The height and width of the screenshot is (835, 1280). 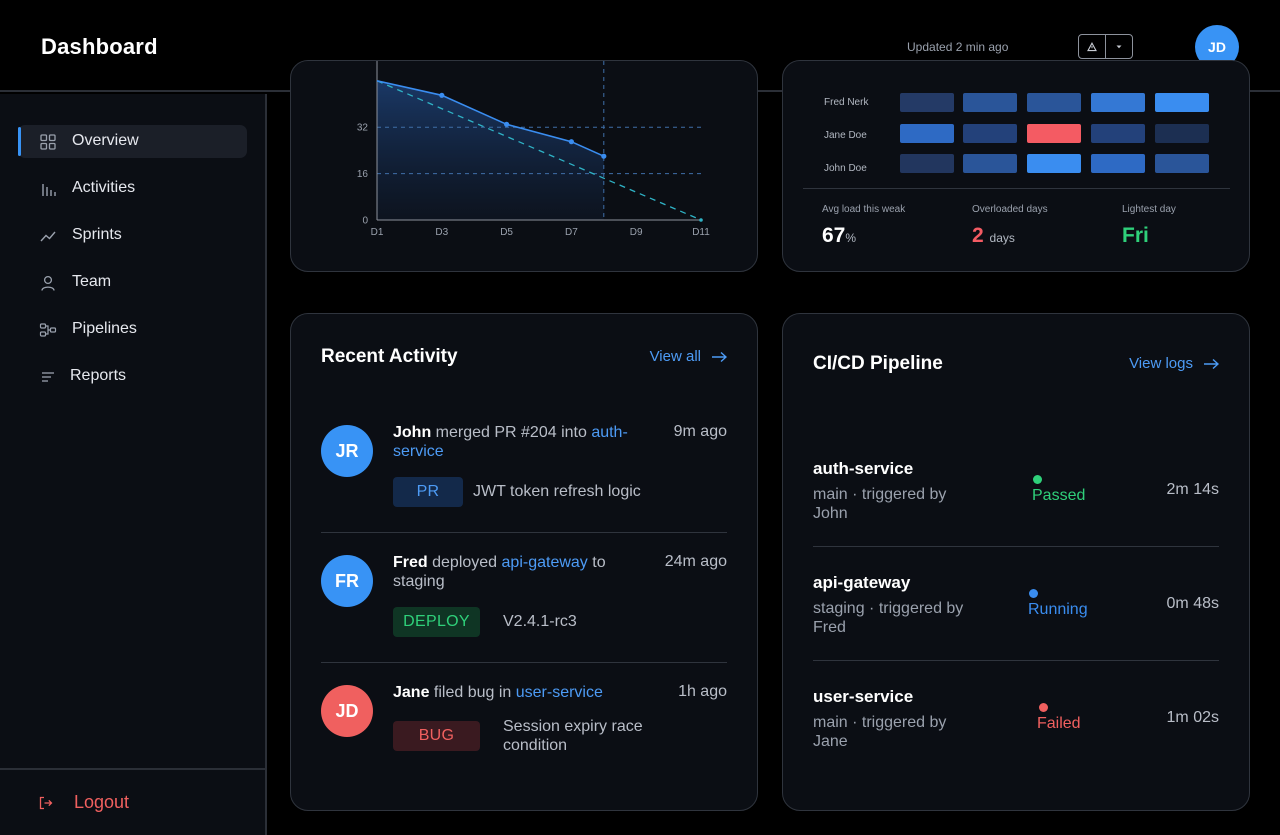 What do you see at coordinates (958, 47) in the screenshot?
I see `last-updated-text: Updated 2 min ago` at bounding box center [958, 47].